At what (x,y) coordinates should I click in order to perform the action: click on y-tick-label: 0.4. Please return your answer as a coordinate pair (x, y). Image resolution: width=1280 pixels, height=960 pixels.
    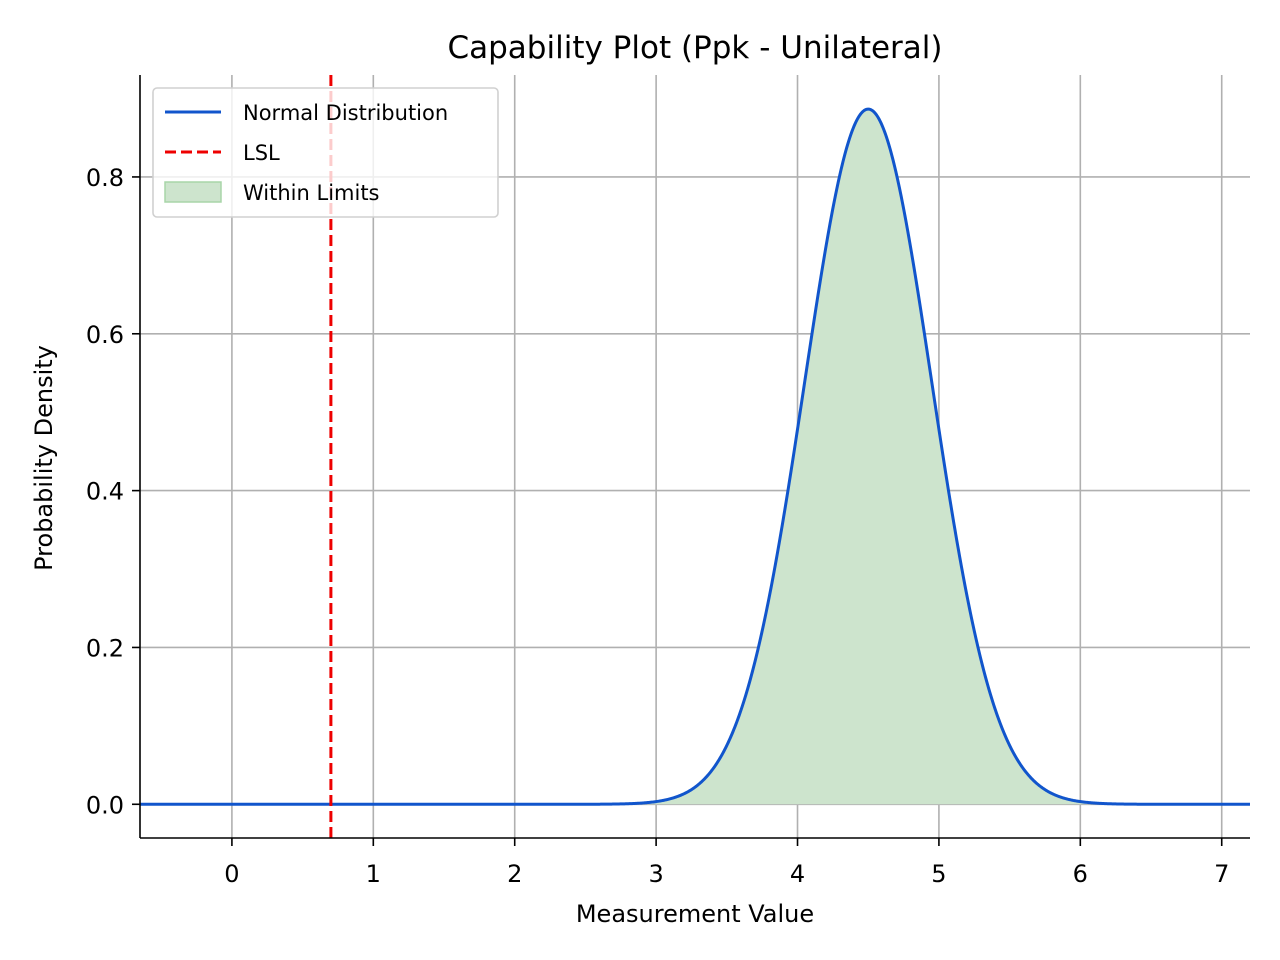
    Looking at the image, I should click on (105, 492).